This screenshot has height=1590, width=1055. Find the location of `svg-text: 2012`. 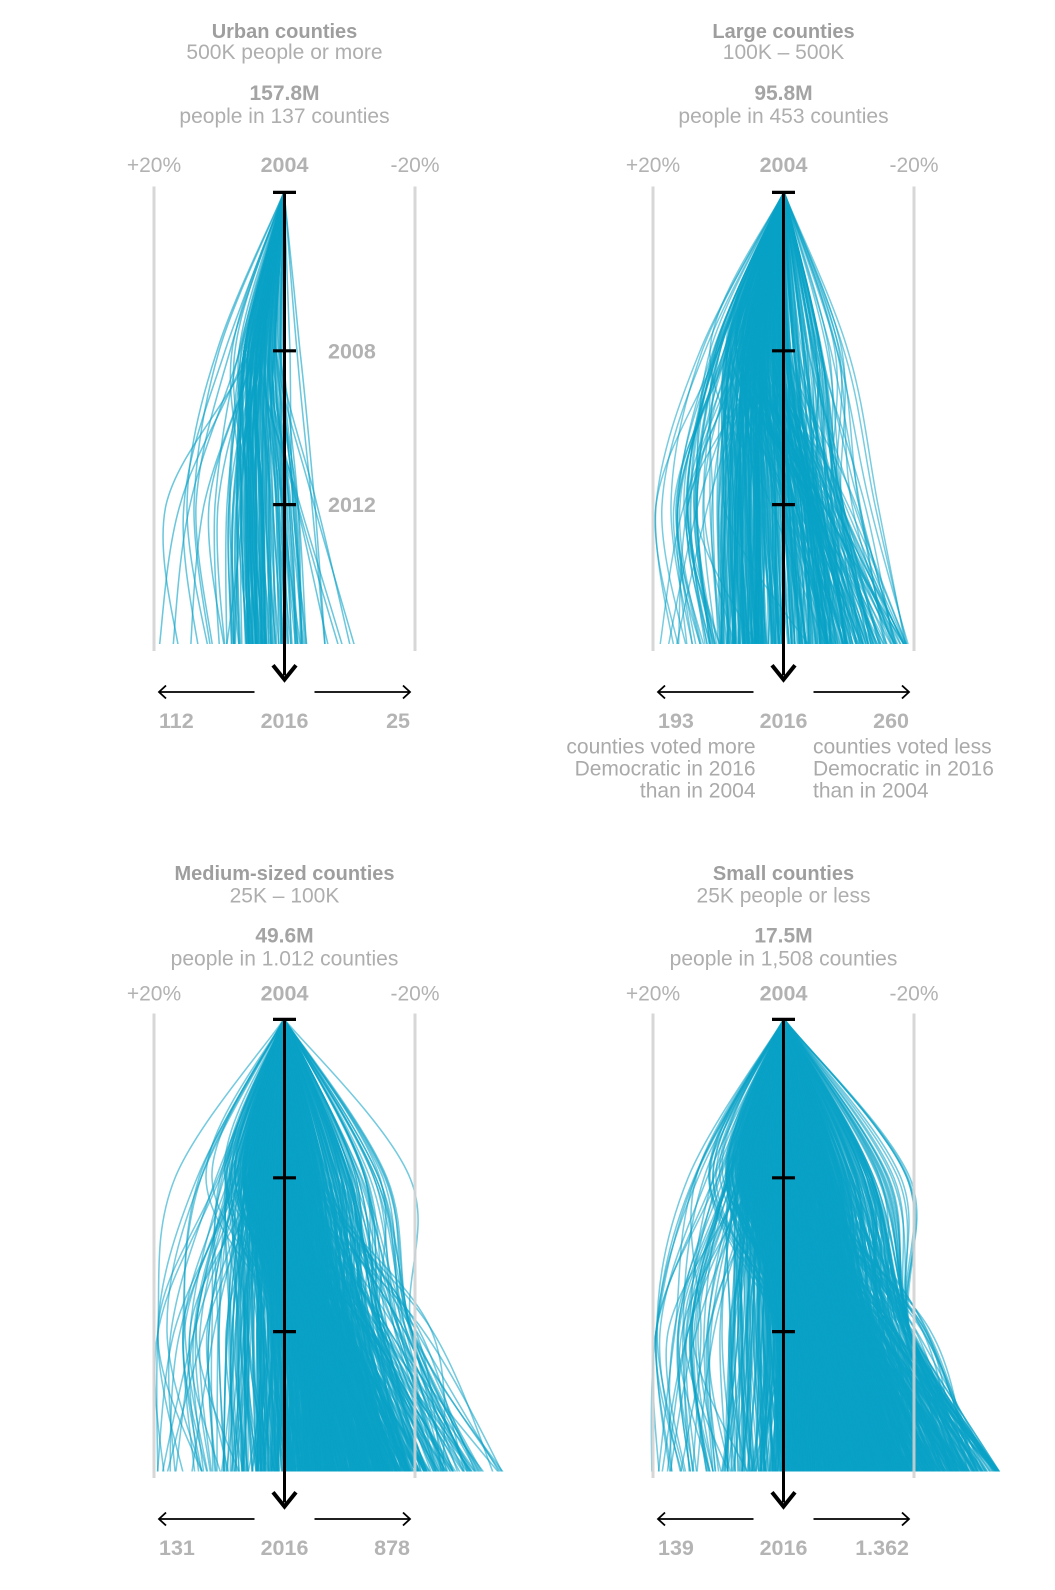

svg-text: 2012 is located at coordinates (352, 505).